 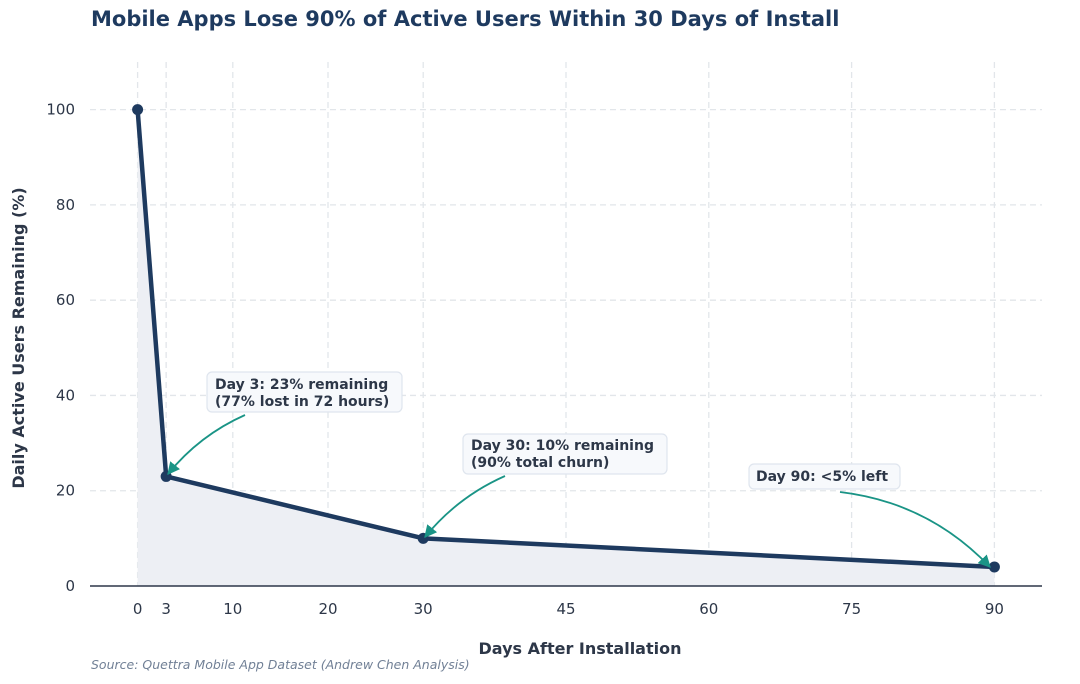 I want to click on y-tick-label: 40, so click(x=65, y=395).